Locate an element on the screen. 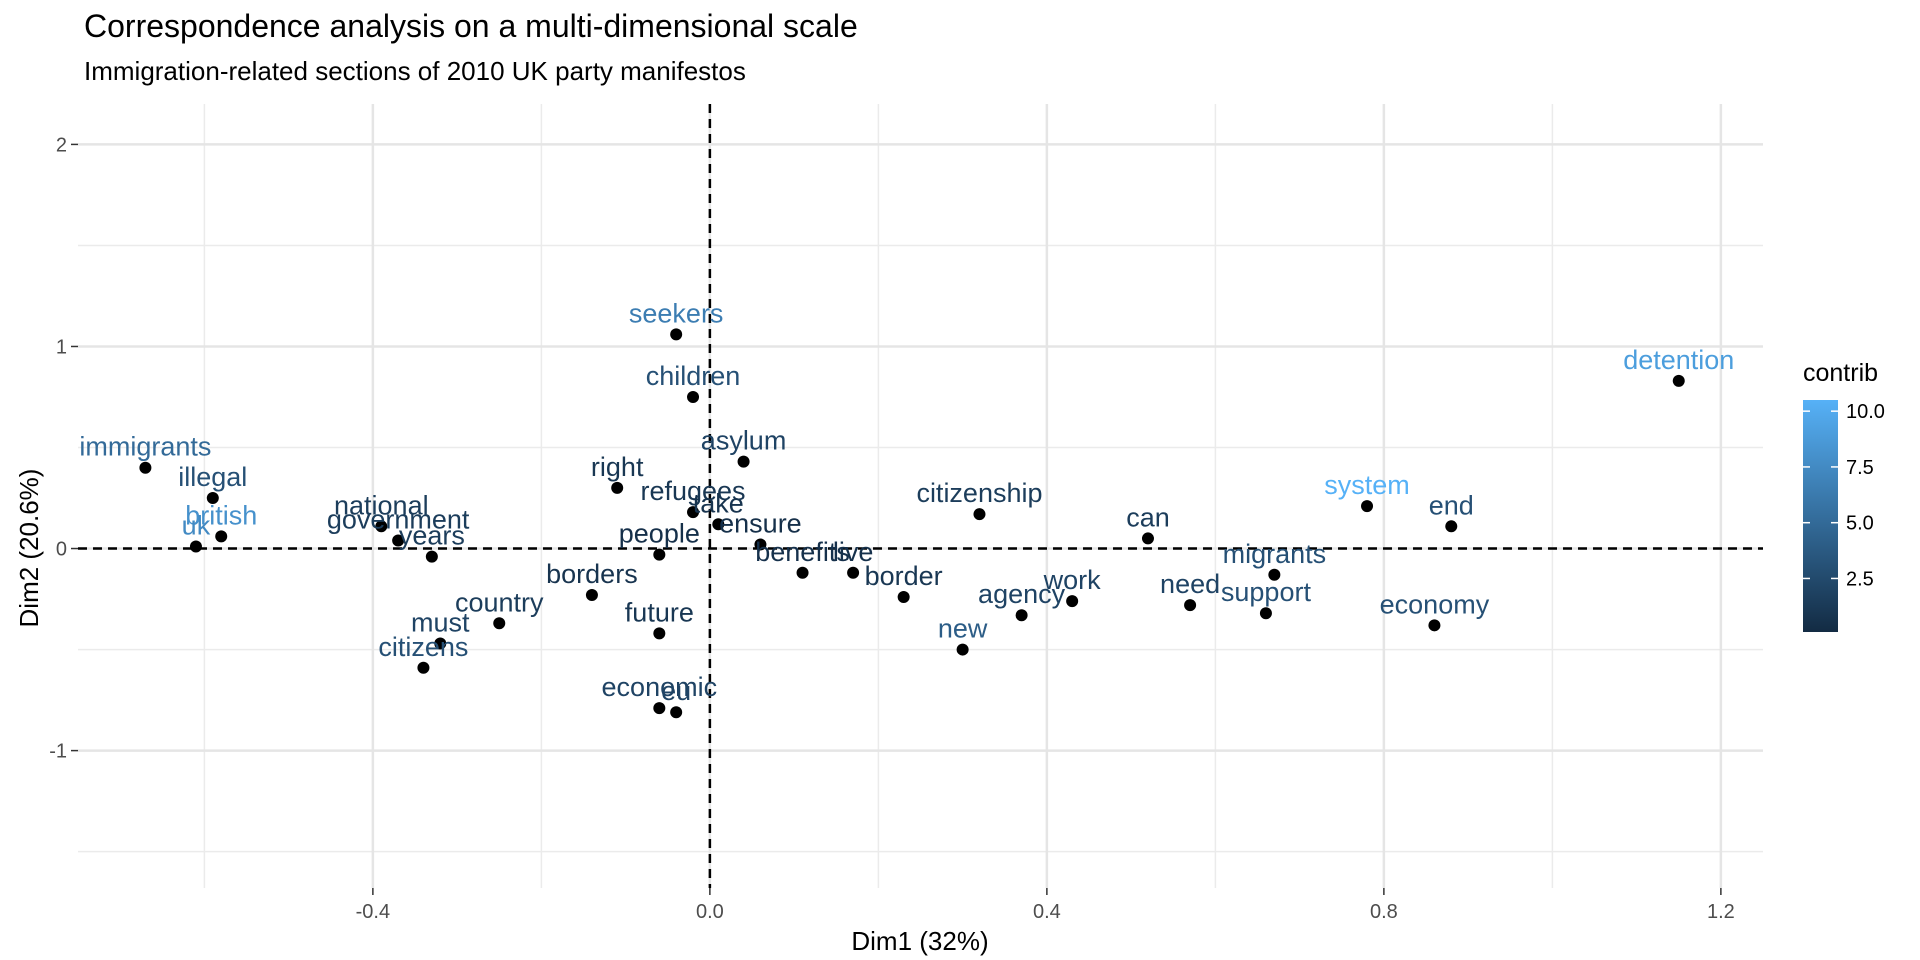 Image resolution: width=1920 pixels, height=960 pixels. point-label-ensure: ensure is located at coordinates (760, 523).